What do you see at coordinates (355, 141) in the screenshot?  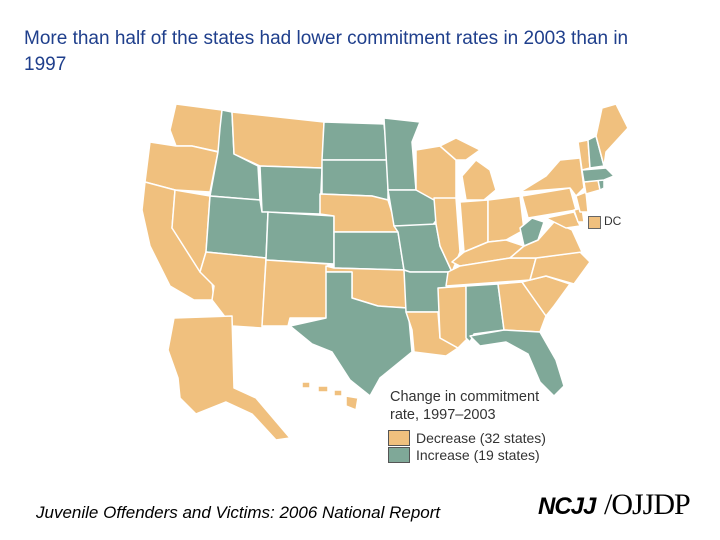 I see `state-ND` at bounding box center [355, 141].